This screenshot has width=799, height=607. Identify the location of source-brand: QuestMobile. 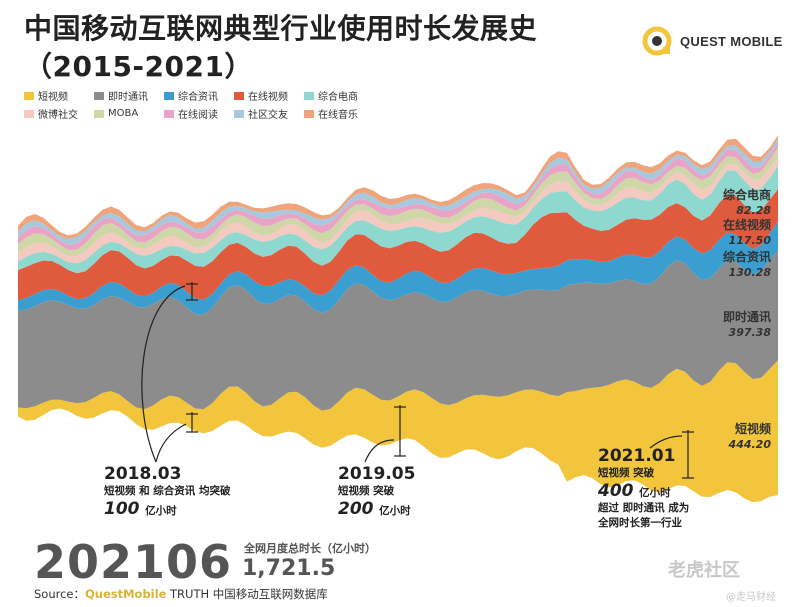
(126, 594).